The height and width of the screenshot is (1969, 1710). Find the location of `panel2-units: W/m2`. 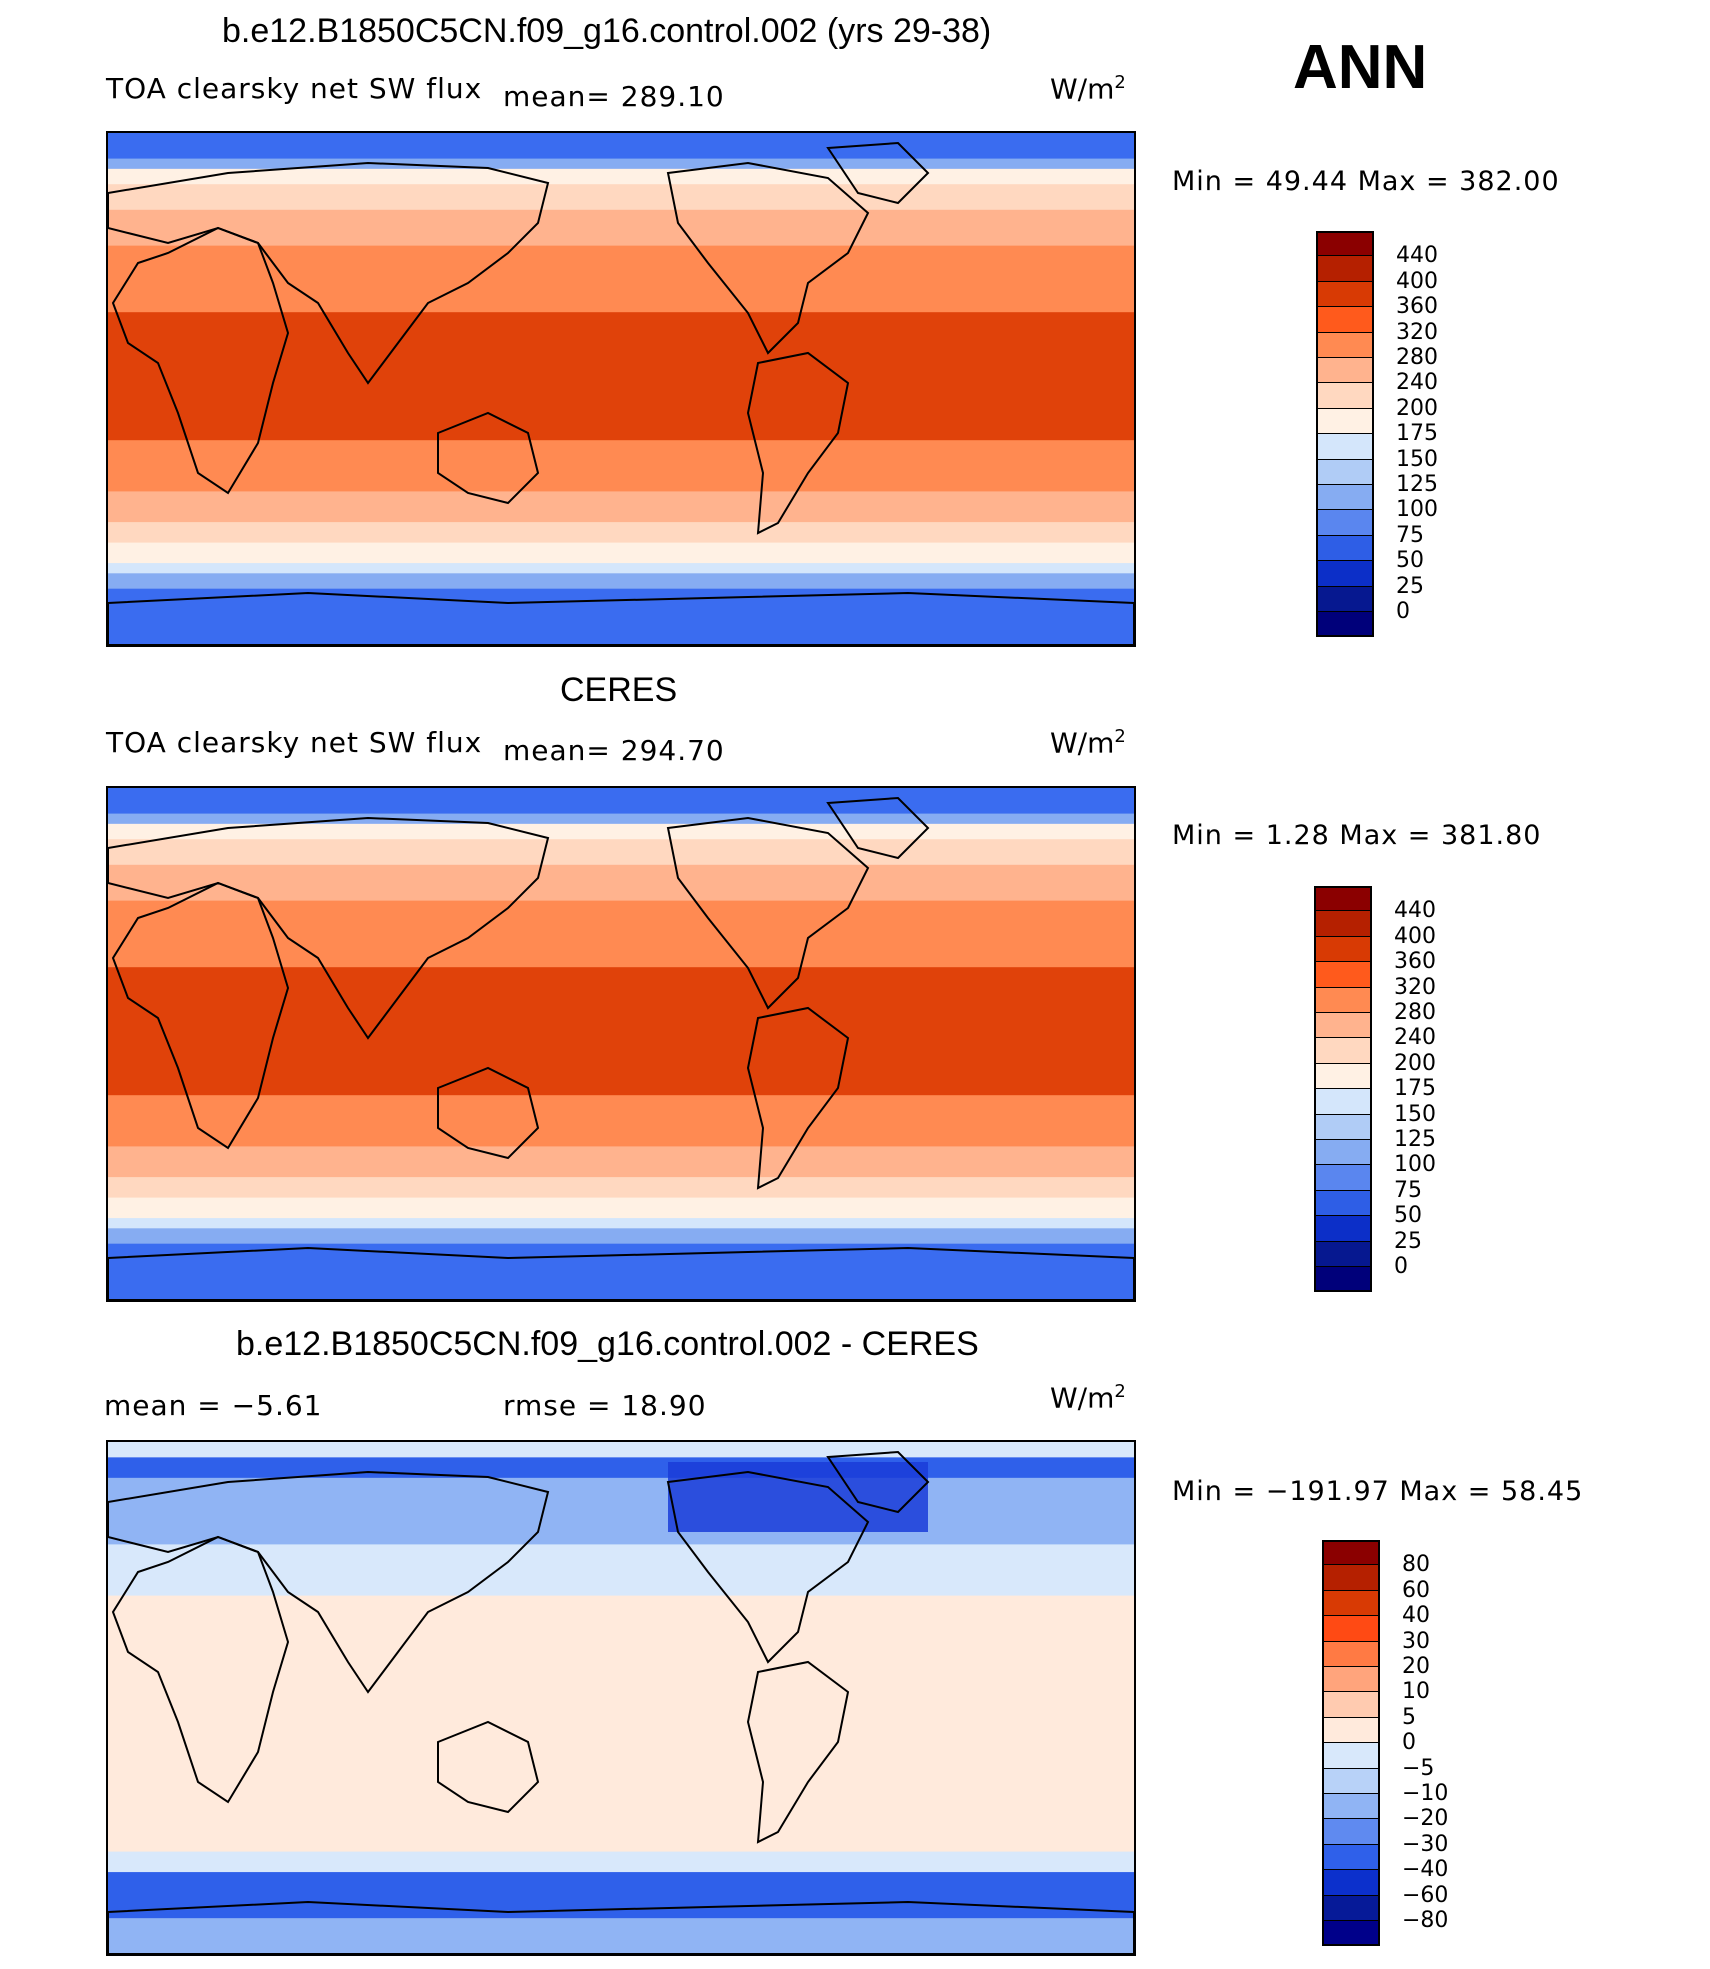

panel2-units: W/m2 is located at coordinates (1088, 743).